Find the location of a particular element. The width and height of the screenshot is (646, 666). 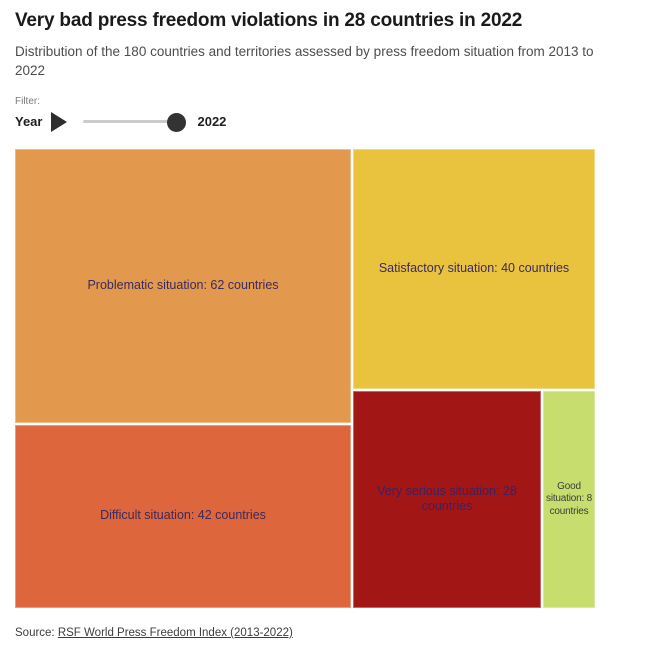

filter-year-value: 2022 is located at coordinates (212, 122).